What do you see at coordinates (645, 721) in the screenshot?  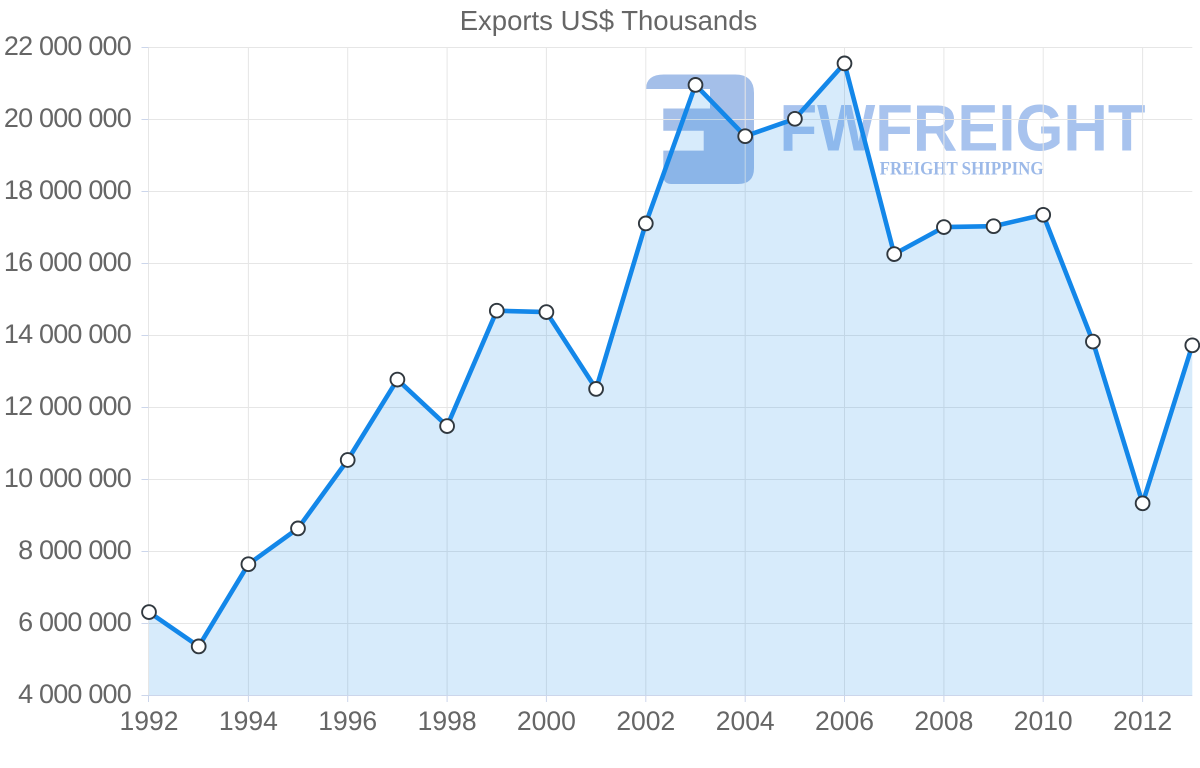 I see `svg-text: 2002` at bounding box center [645, 721].